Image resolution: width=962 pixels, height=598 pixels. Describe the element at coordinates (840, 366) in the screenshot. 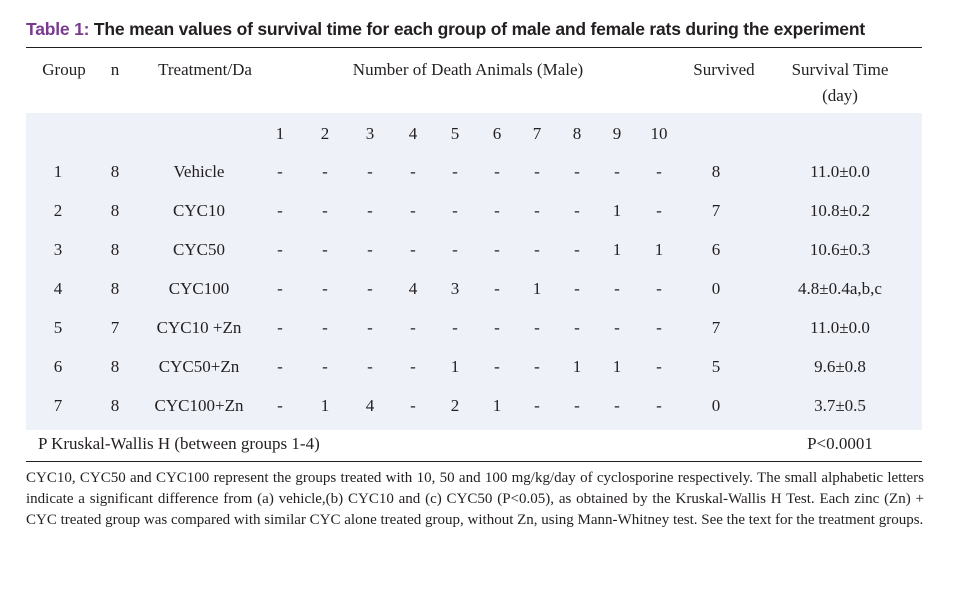

I see `cell-survival-time: 9.6±0.8` at that location.